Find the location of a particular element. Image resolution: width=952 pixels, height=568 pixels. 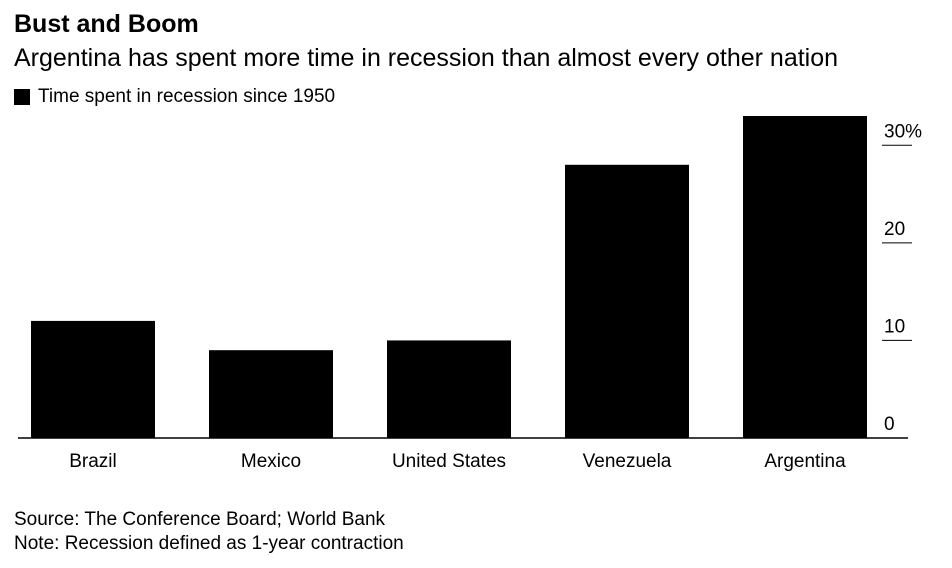

bar-united-states is located at coordinates (449, 389).